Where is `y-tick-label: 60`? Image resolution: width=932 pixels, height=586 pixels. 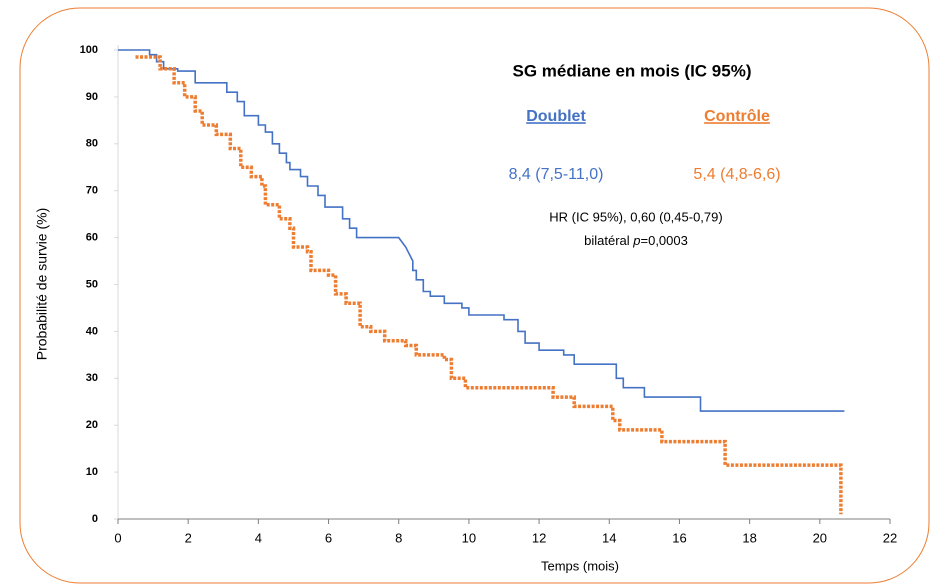 y-tick-label: 60 is located at coordinates (92, 238).